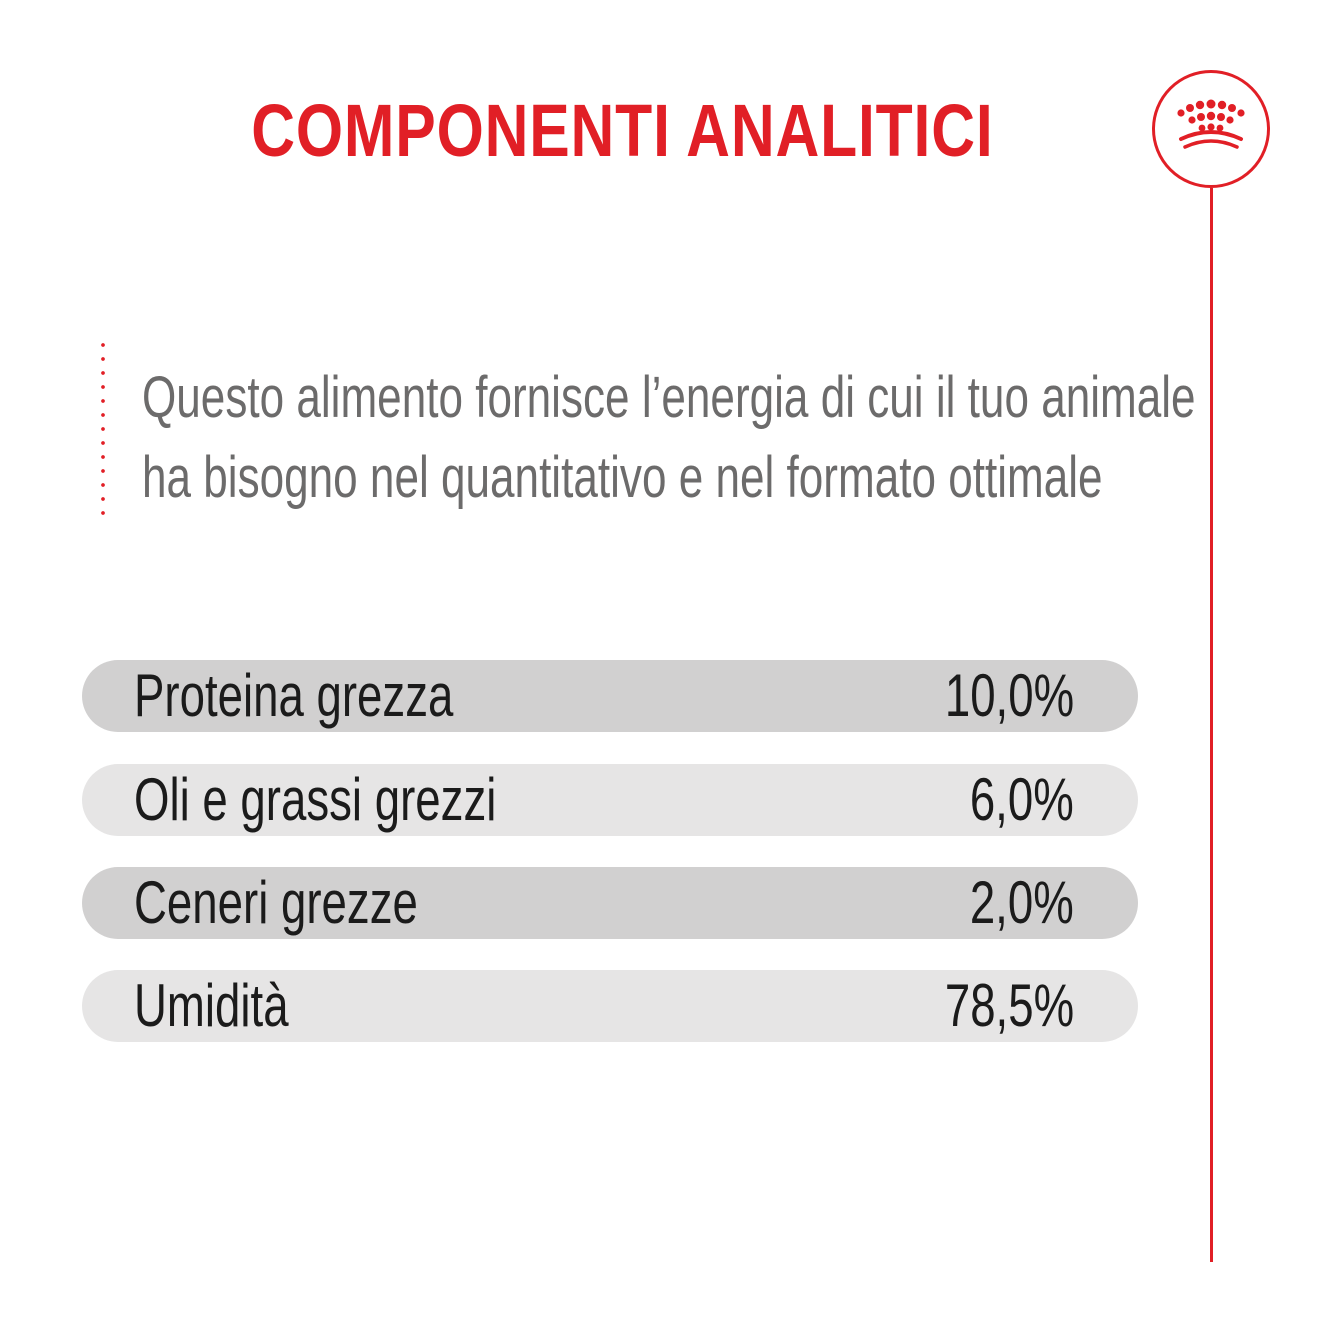  Describe the element at coordinates (610, 800) in the screenshot. I see `component-row-oli-grassi: Oli e grassi grezzi 6,0%` at that location.